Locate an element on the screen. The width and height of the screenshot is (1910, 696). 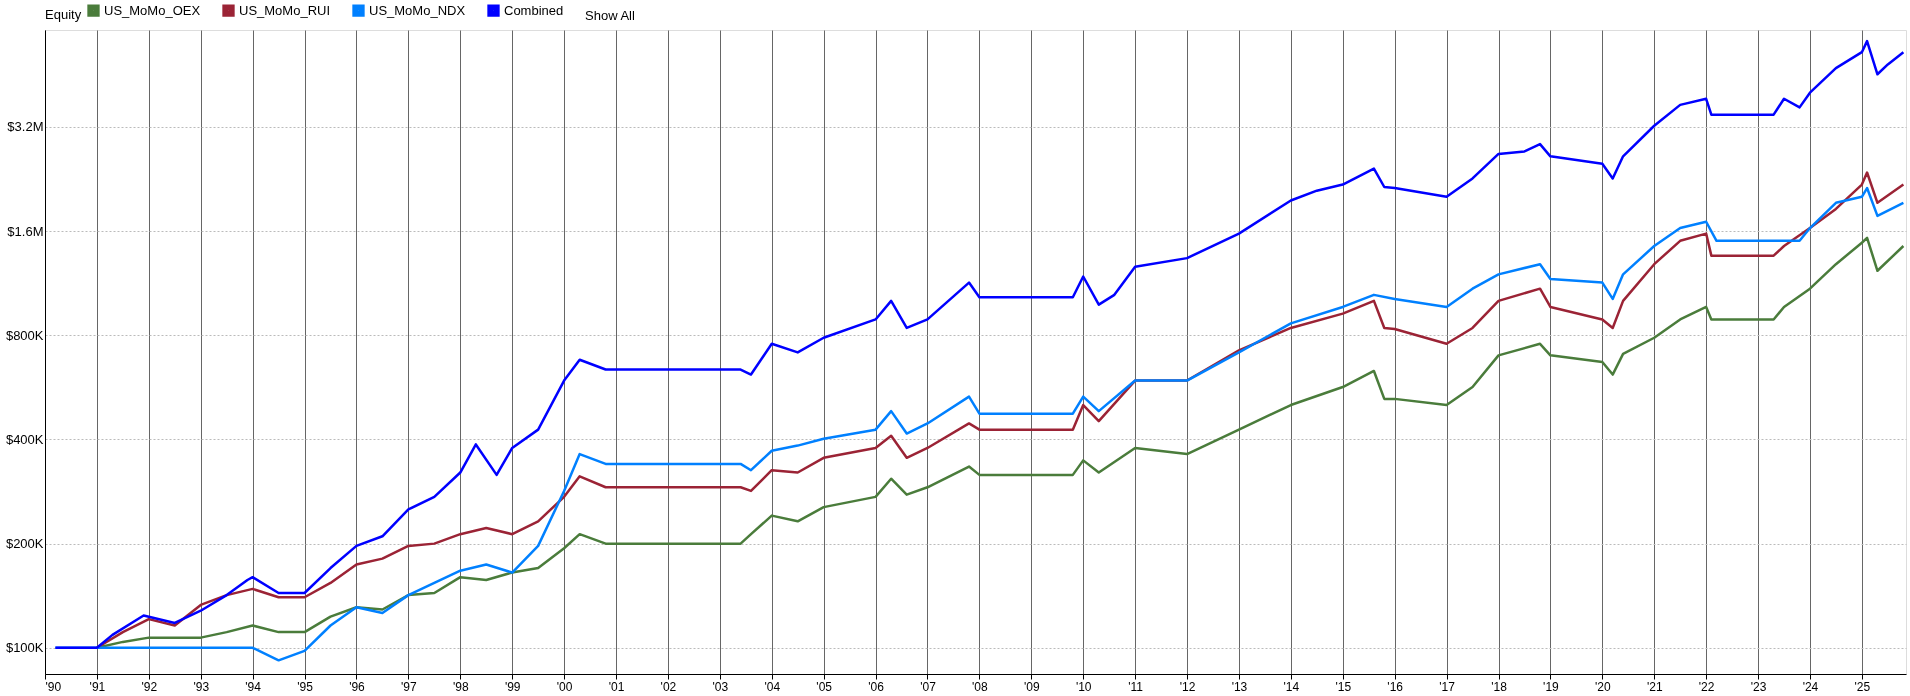
legend-label: US_MoMo_NDX is located at coordinates (417, 10).